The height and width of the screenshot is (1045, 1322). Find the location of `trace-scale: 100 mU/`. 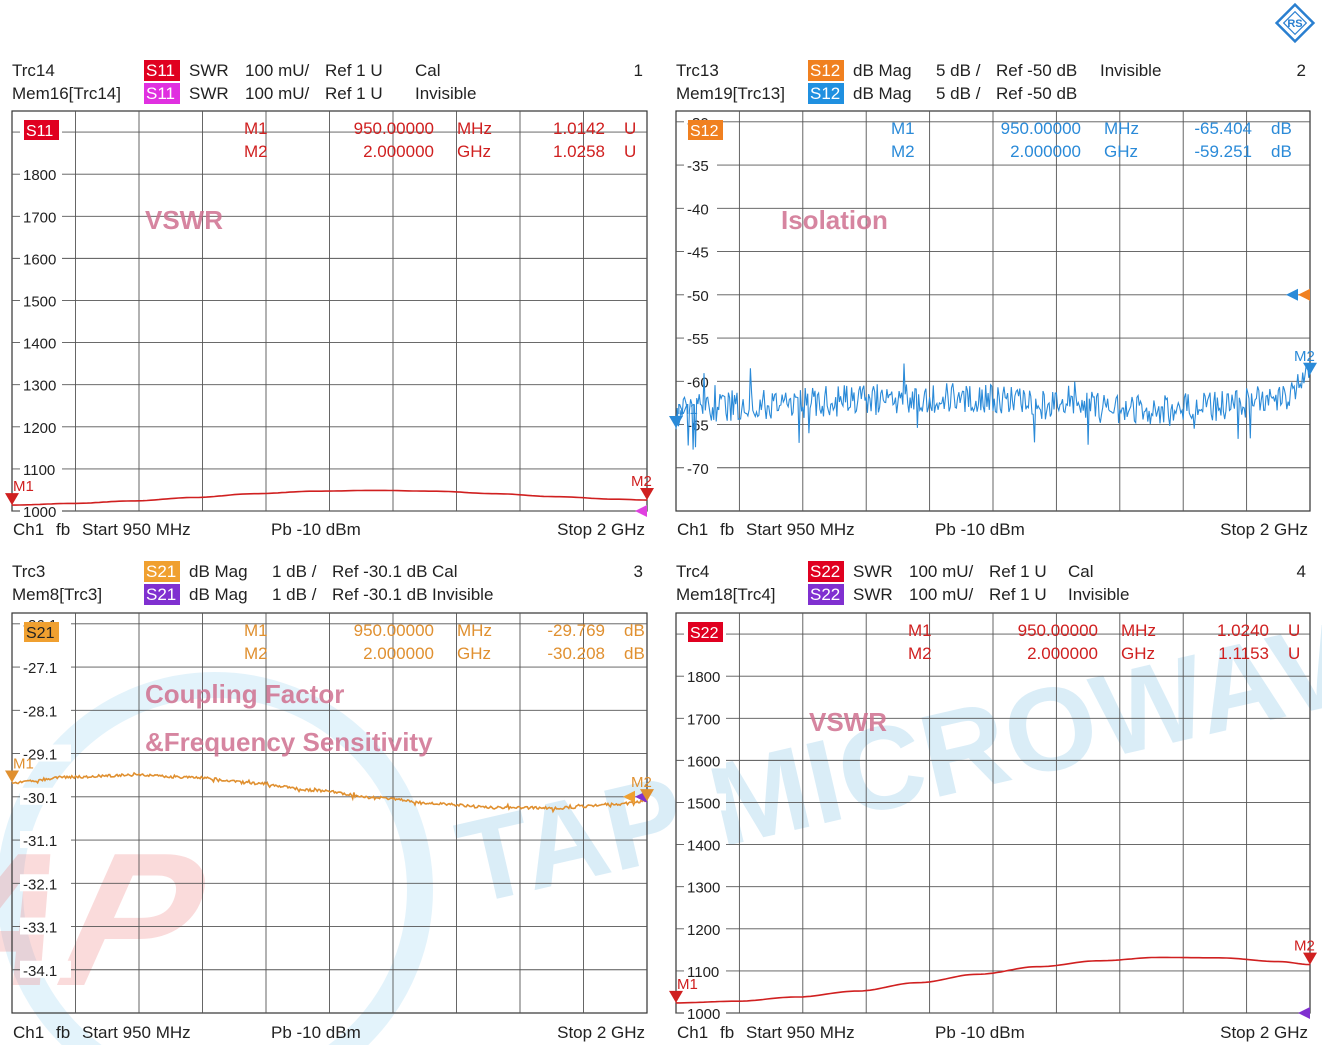

trace-scale: 100 mU/ is located at coordinates (941, 594).